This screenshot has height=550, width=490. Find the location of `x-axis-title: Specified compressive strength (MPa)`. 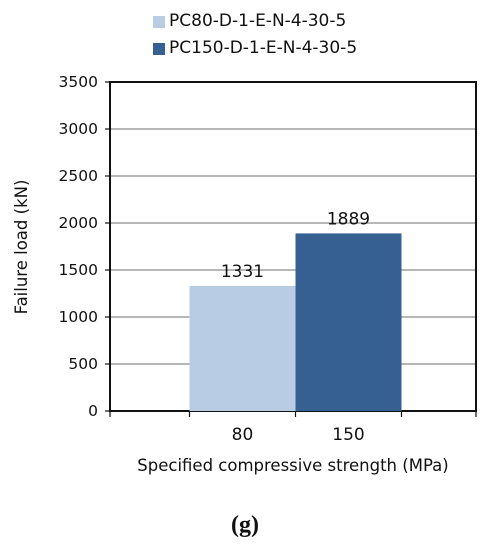

x-axis-title: Specified compressive strength (MPa) is located at coordinates (292, 465).